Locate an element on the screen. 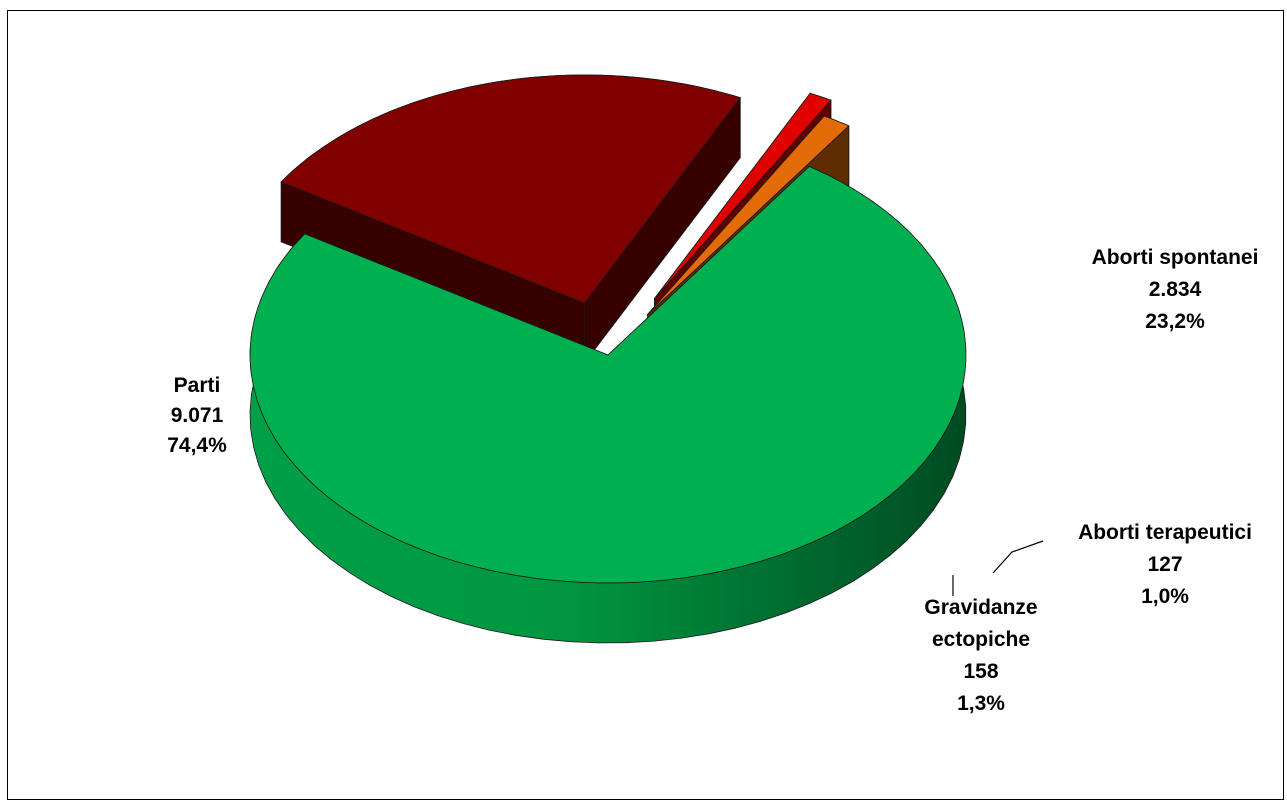  label-aborti-spontanei-percent: 23,2% is located at coordinates (1175, 321).